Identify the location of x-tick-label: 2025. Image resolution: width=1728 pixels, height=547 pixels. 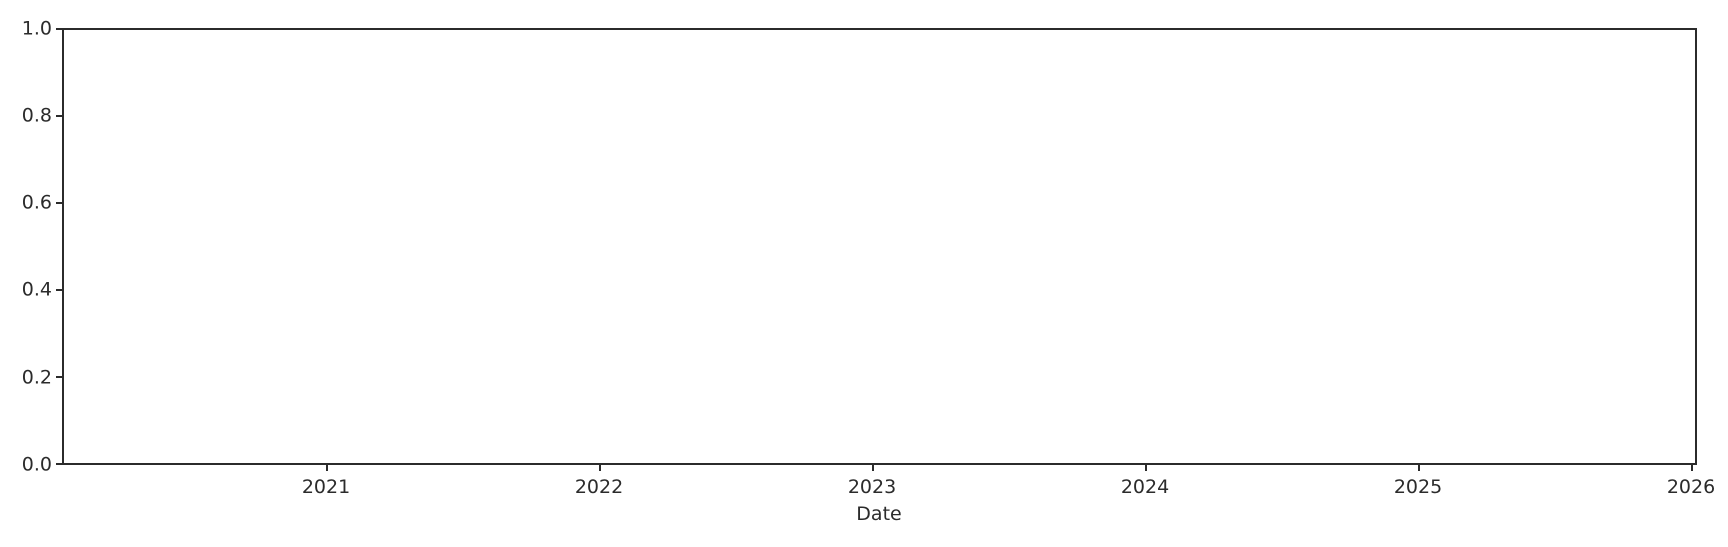
(1418, 487).